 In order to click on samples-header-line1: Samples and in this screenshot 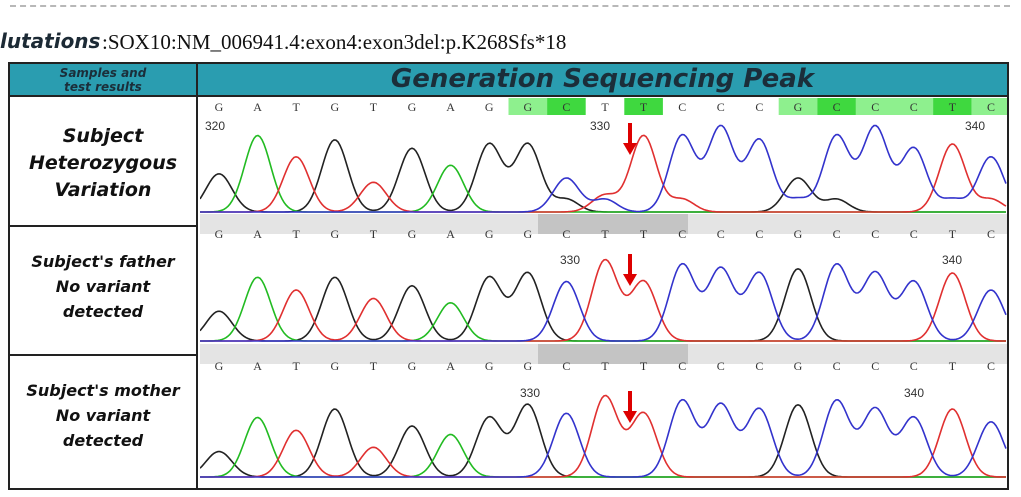, I will do `click(103, 73)`.